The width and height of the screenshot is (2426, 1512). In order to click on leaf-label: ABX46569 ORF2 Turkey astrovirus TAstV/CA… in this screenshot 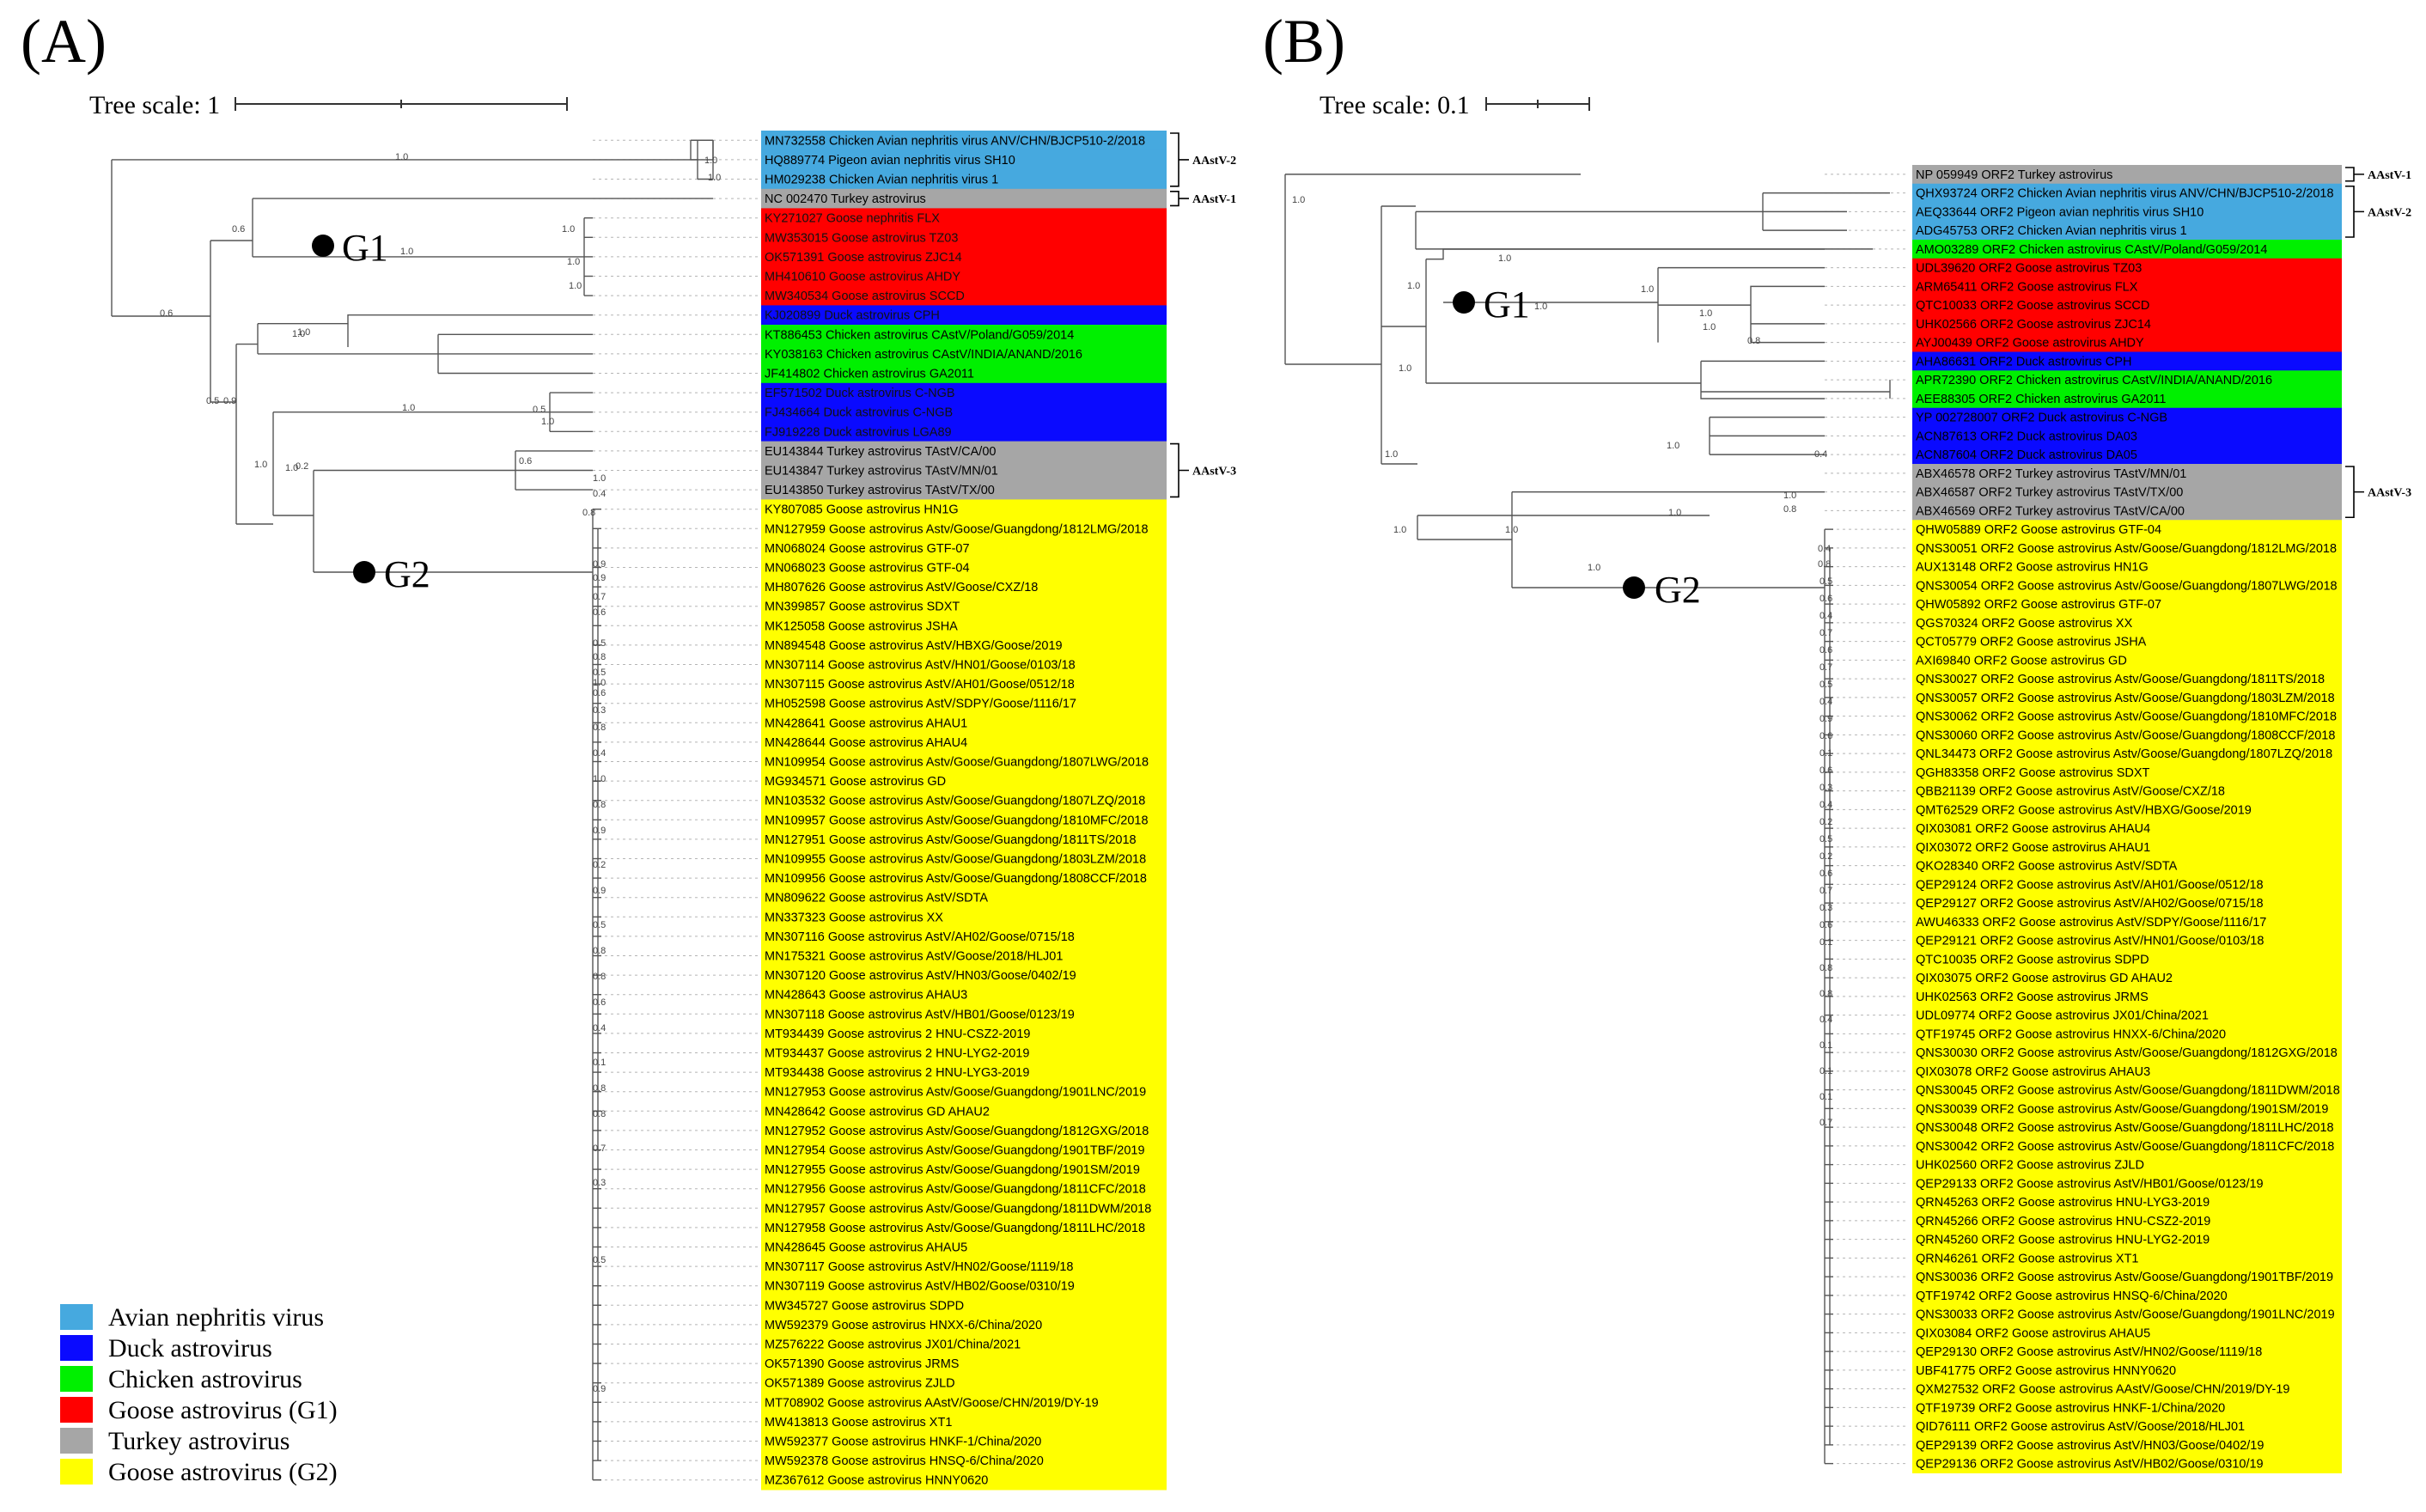, I will do `click(2050, 511)`.